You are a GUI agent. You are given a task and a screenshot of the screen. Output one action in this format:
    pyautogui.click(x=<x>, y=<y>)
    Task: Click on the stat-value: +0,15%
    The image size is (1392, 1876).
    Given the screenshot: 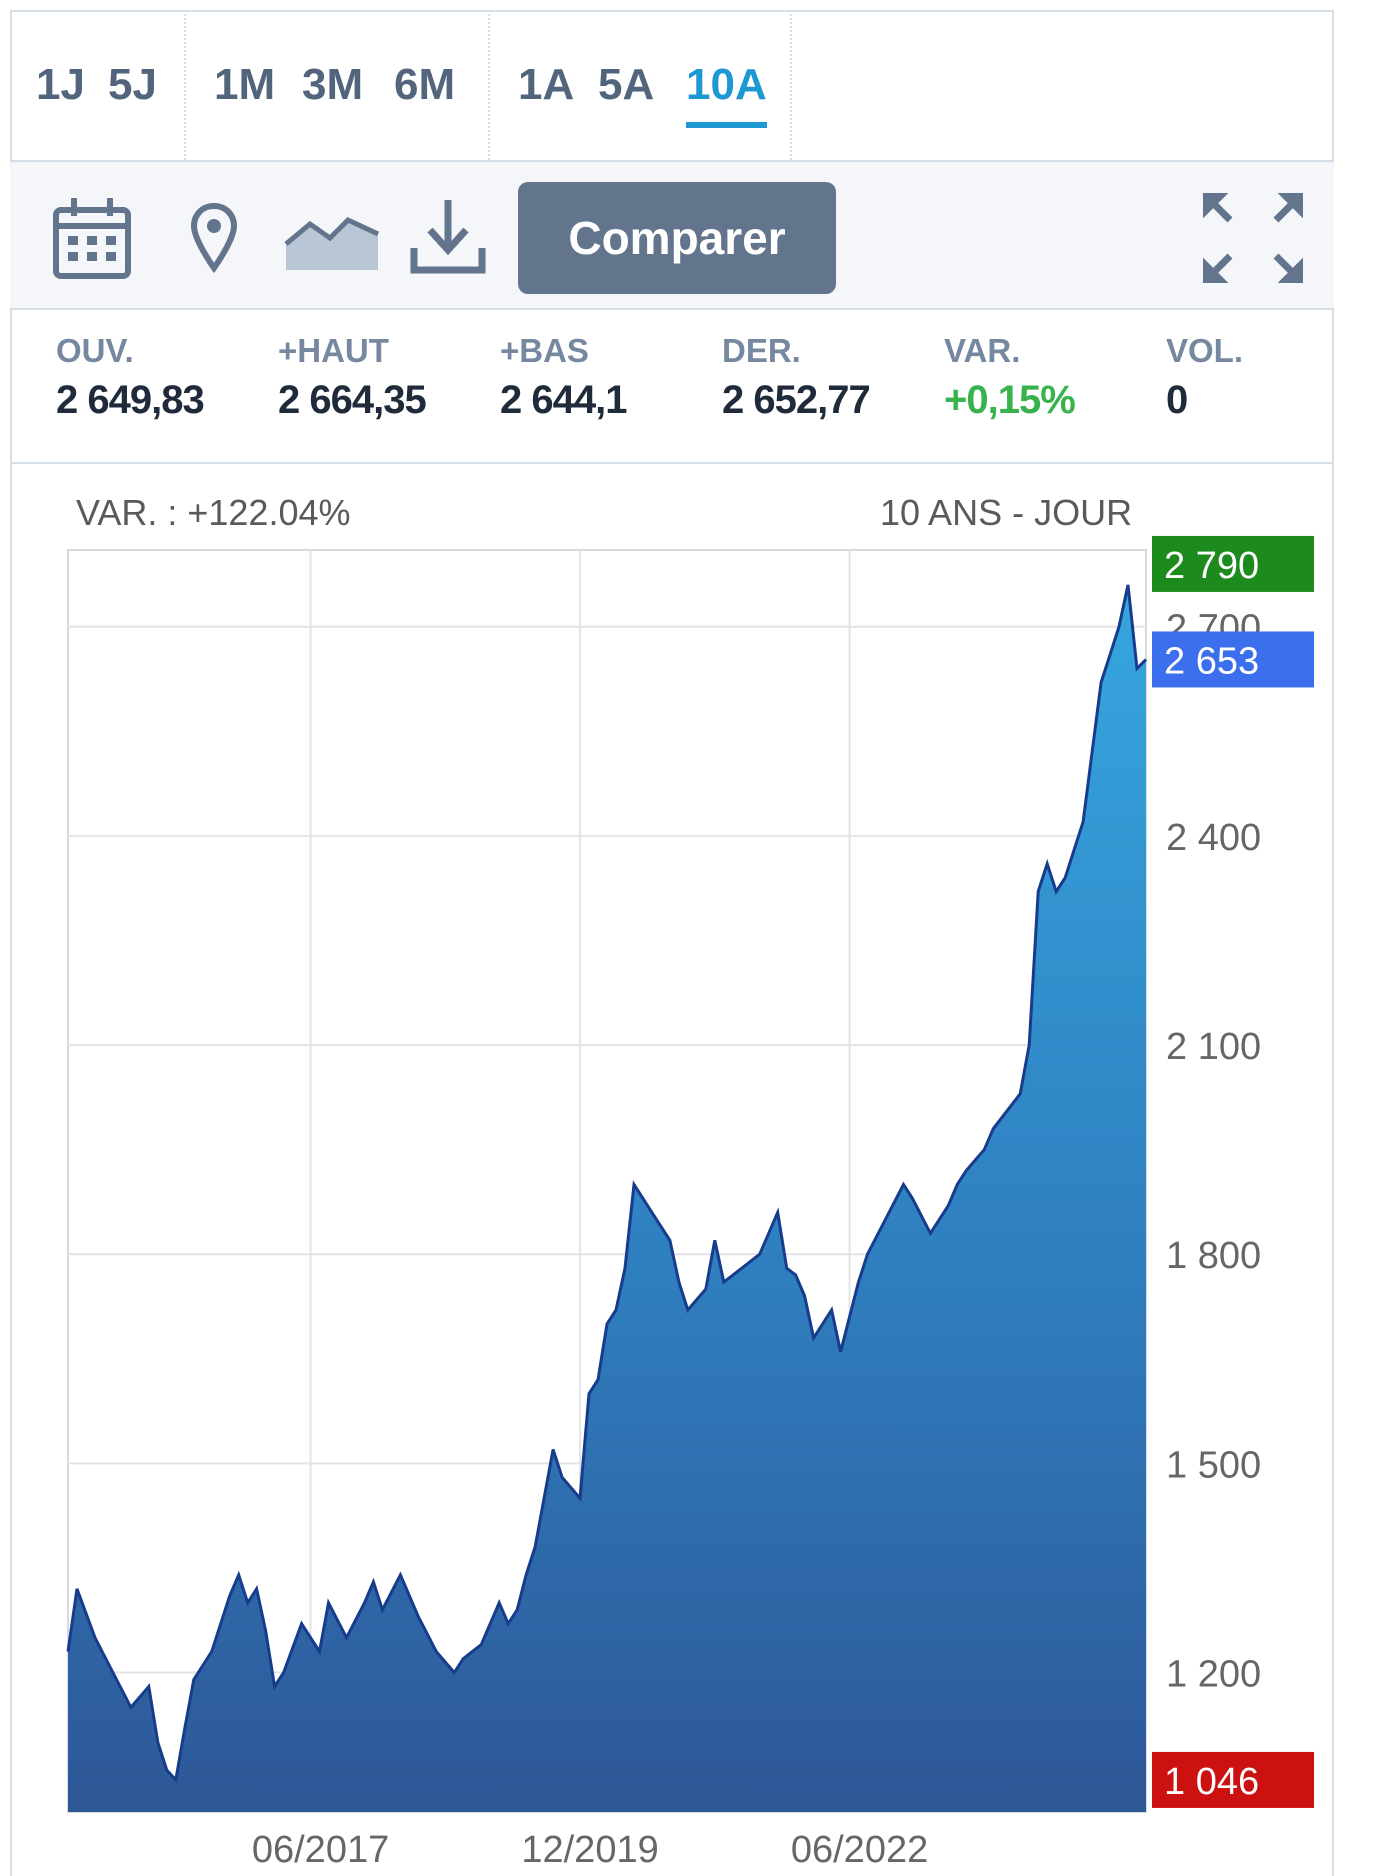 What is the action you would take?
    pyautogui.click(x=1010, y=400)
    